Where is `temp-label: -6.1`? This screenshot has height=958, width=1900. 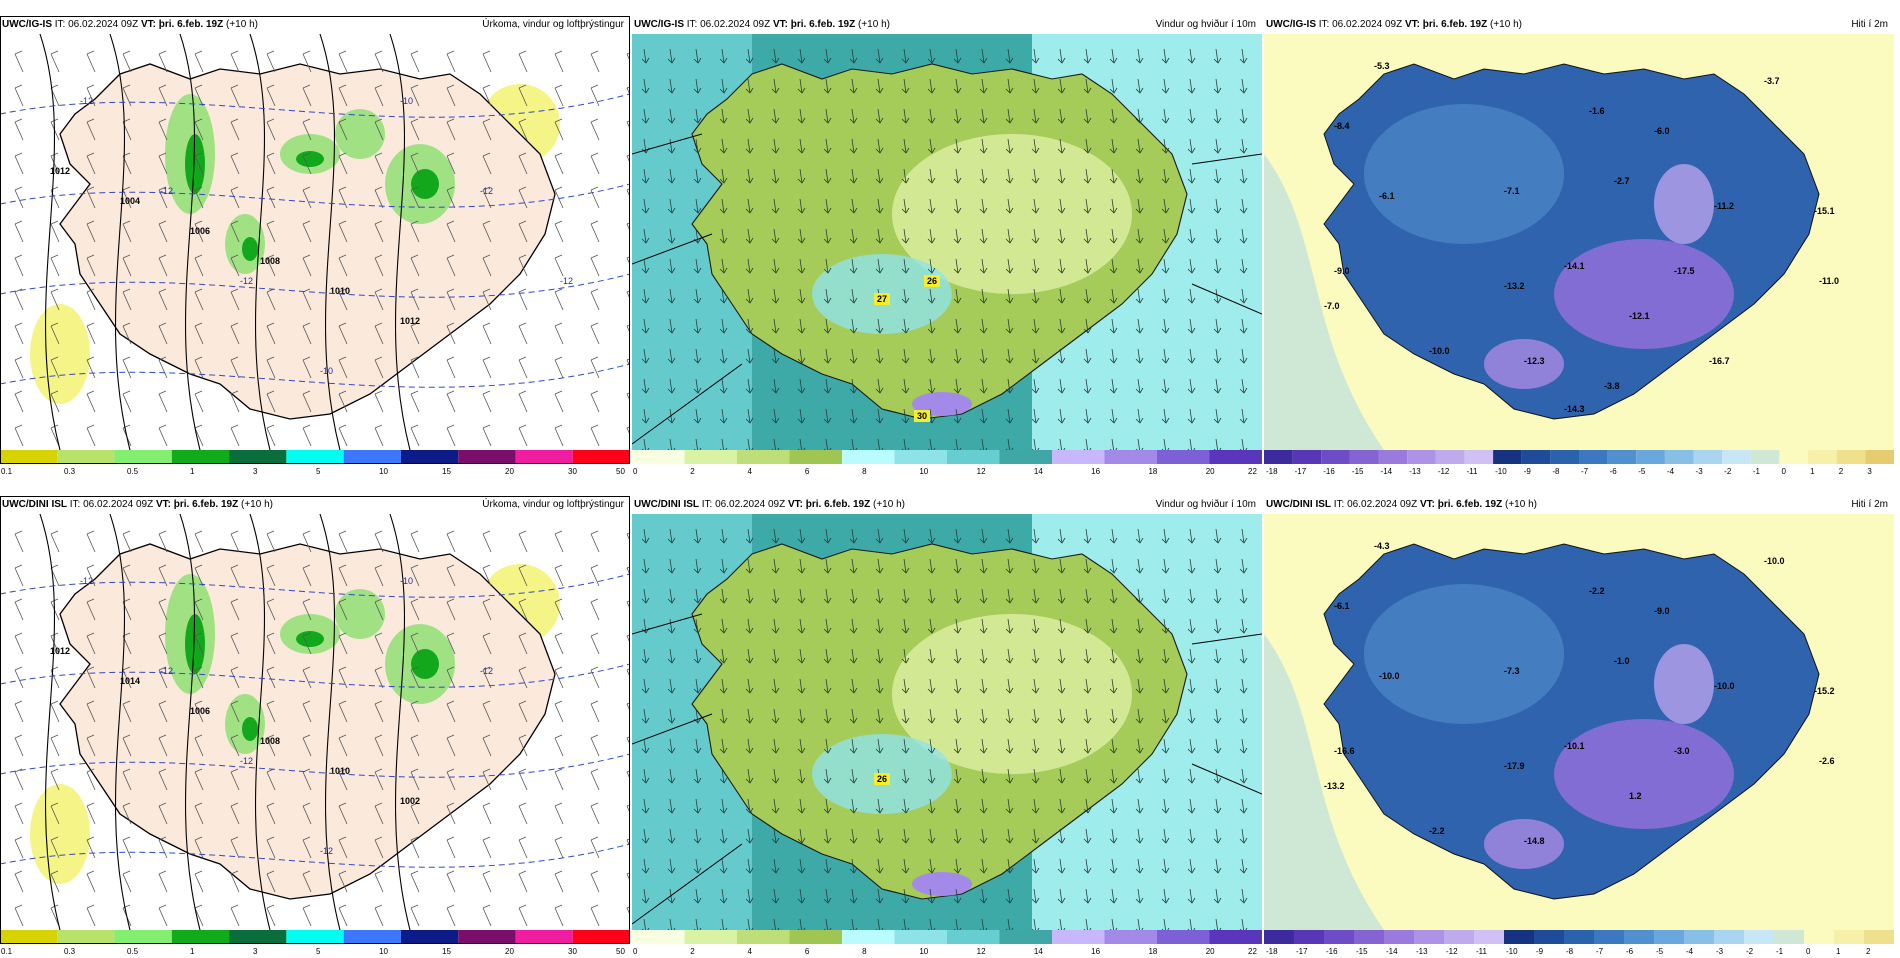
temp-label: -6.1 is located at coordinates (1387, 196).